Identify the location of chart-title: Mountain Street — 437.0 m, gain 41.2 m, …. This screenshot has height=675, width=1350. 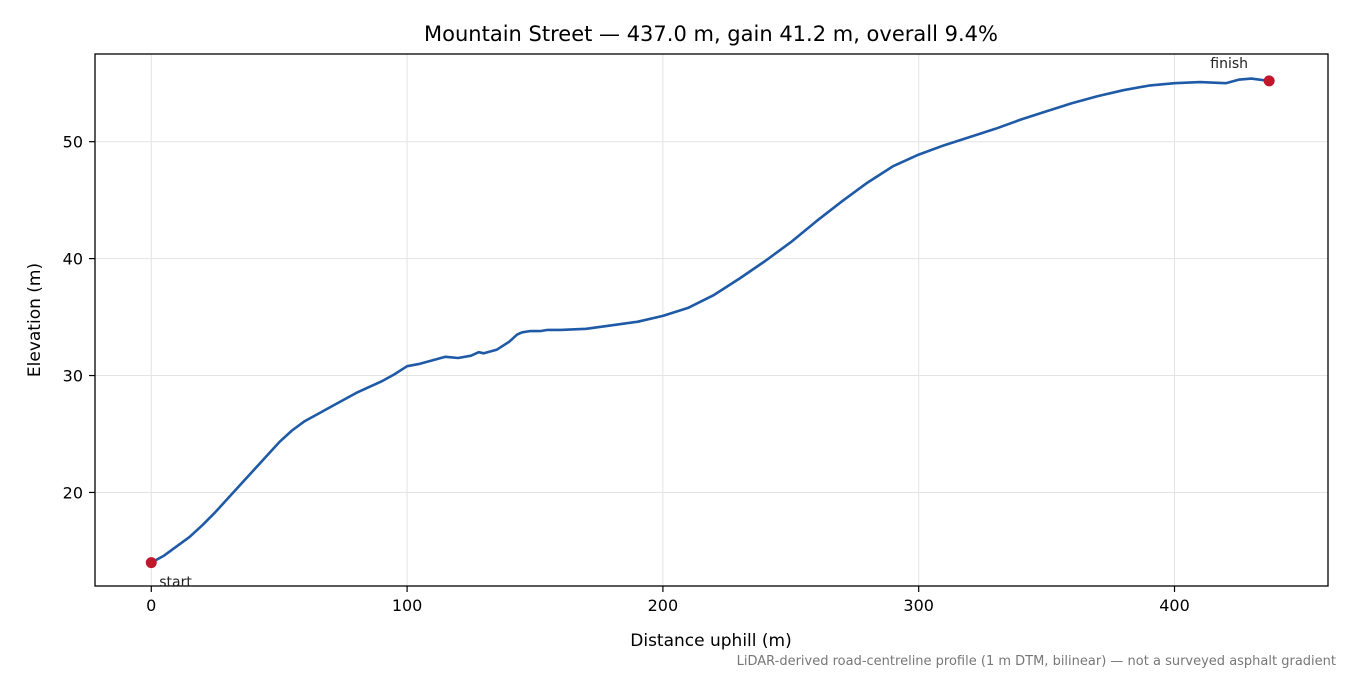
(711, 34).